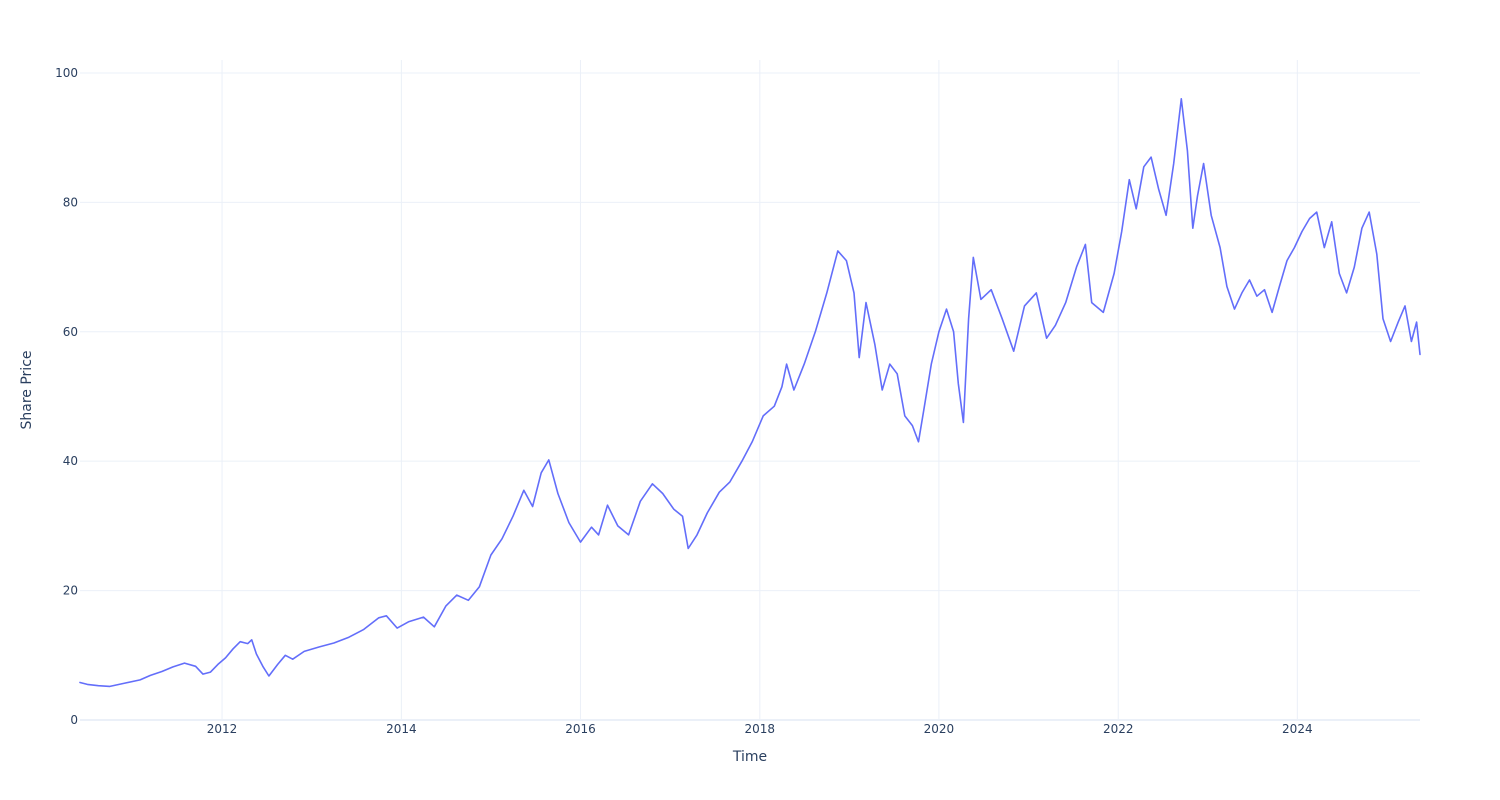 This screenshot has width=1500, height=800. What do you see at coordinates (1118, 729) in the screenshot?
I see `x-tick-label: 2022` at bounding box center [1118, 729].